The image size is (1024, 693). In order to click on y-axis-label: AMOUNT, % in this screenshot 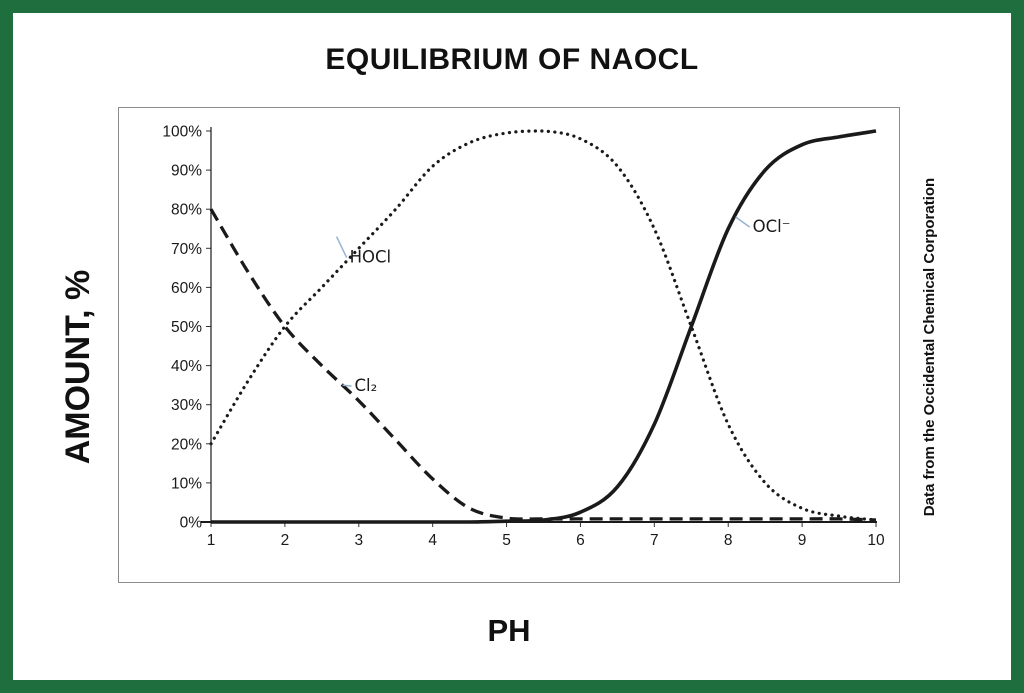, I will do `click(78, 367)`.